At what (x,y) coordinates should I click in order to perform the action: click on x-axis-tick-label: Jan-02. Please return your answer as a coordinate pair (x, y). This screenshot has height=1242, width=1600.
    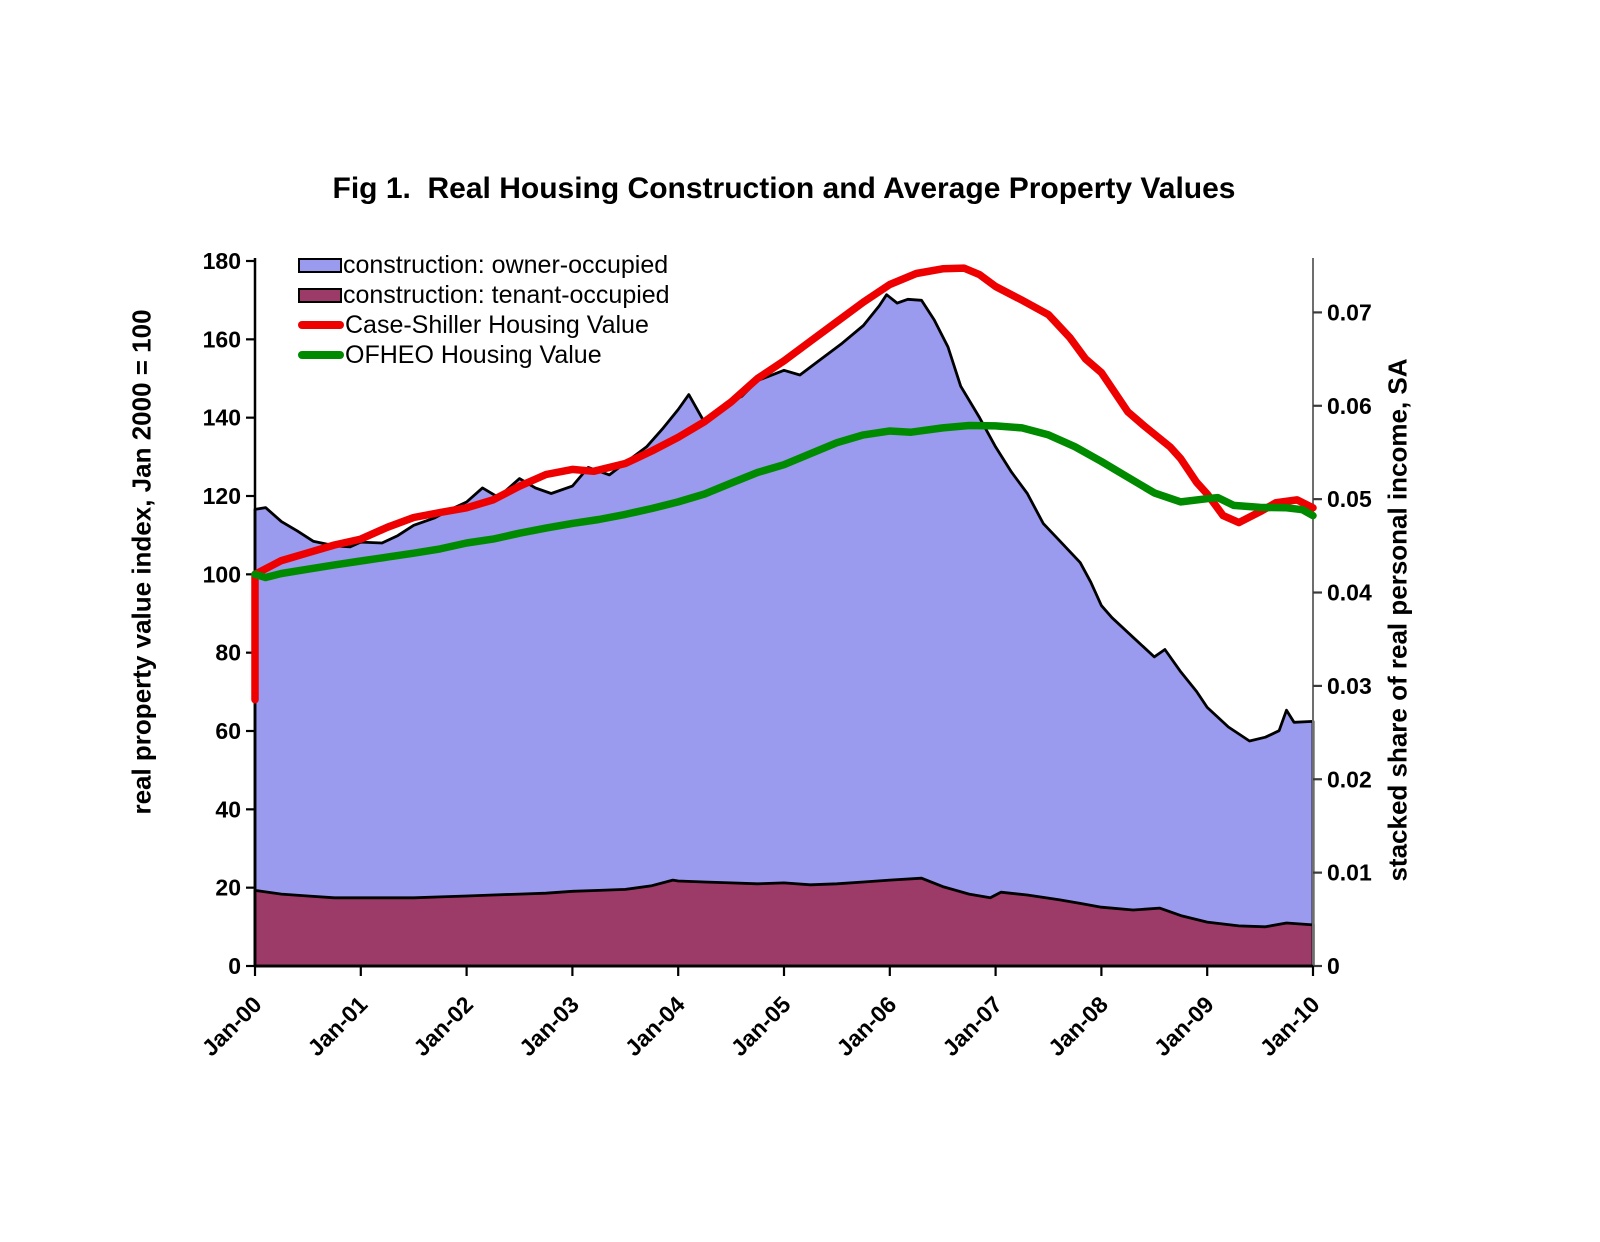
    Looking at the image, I should click on (443, 1026).